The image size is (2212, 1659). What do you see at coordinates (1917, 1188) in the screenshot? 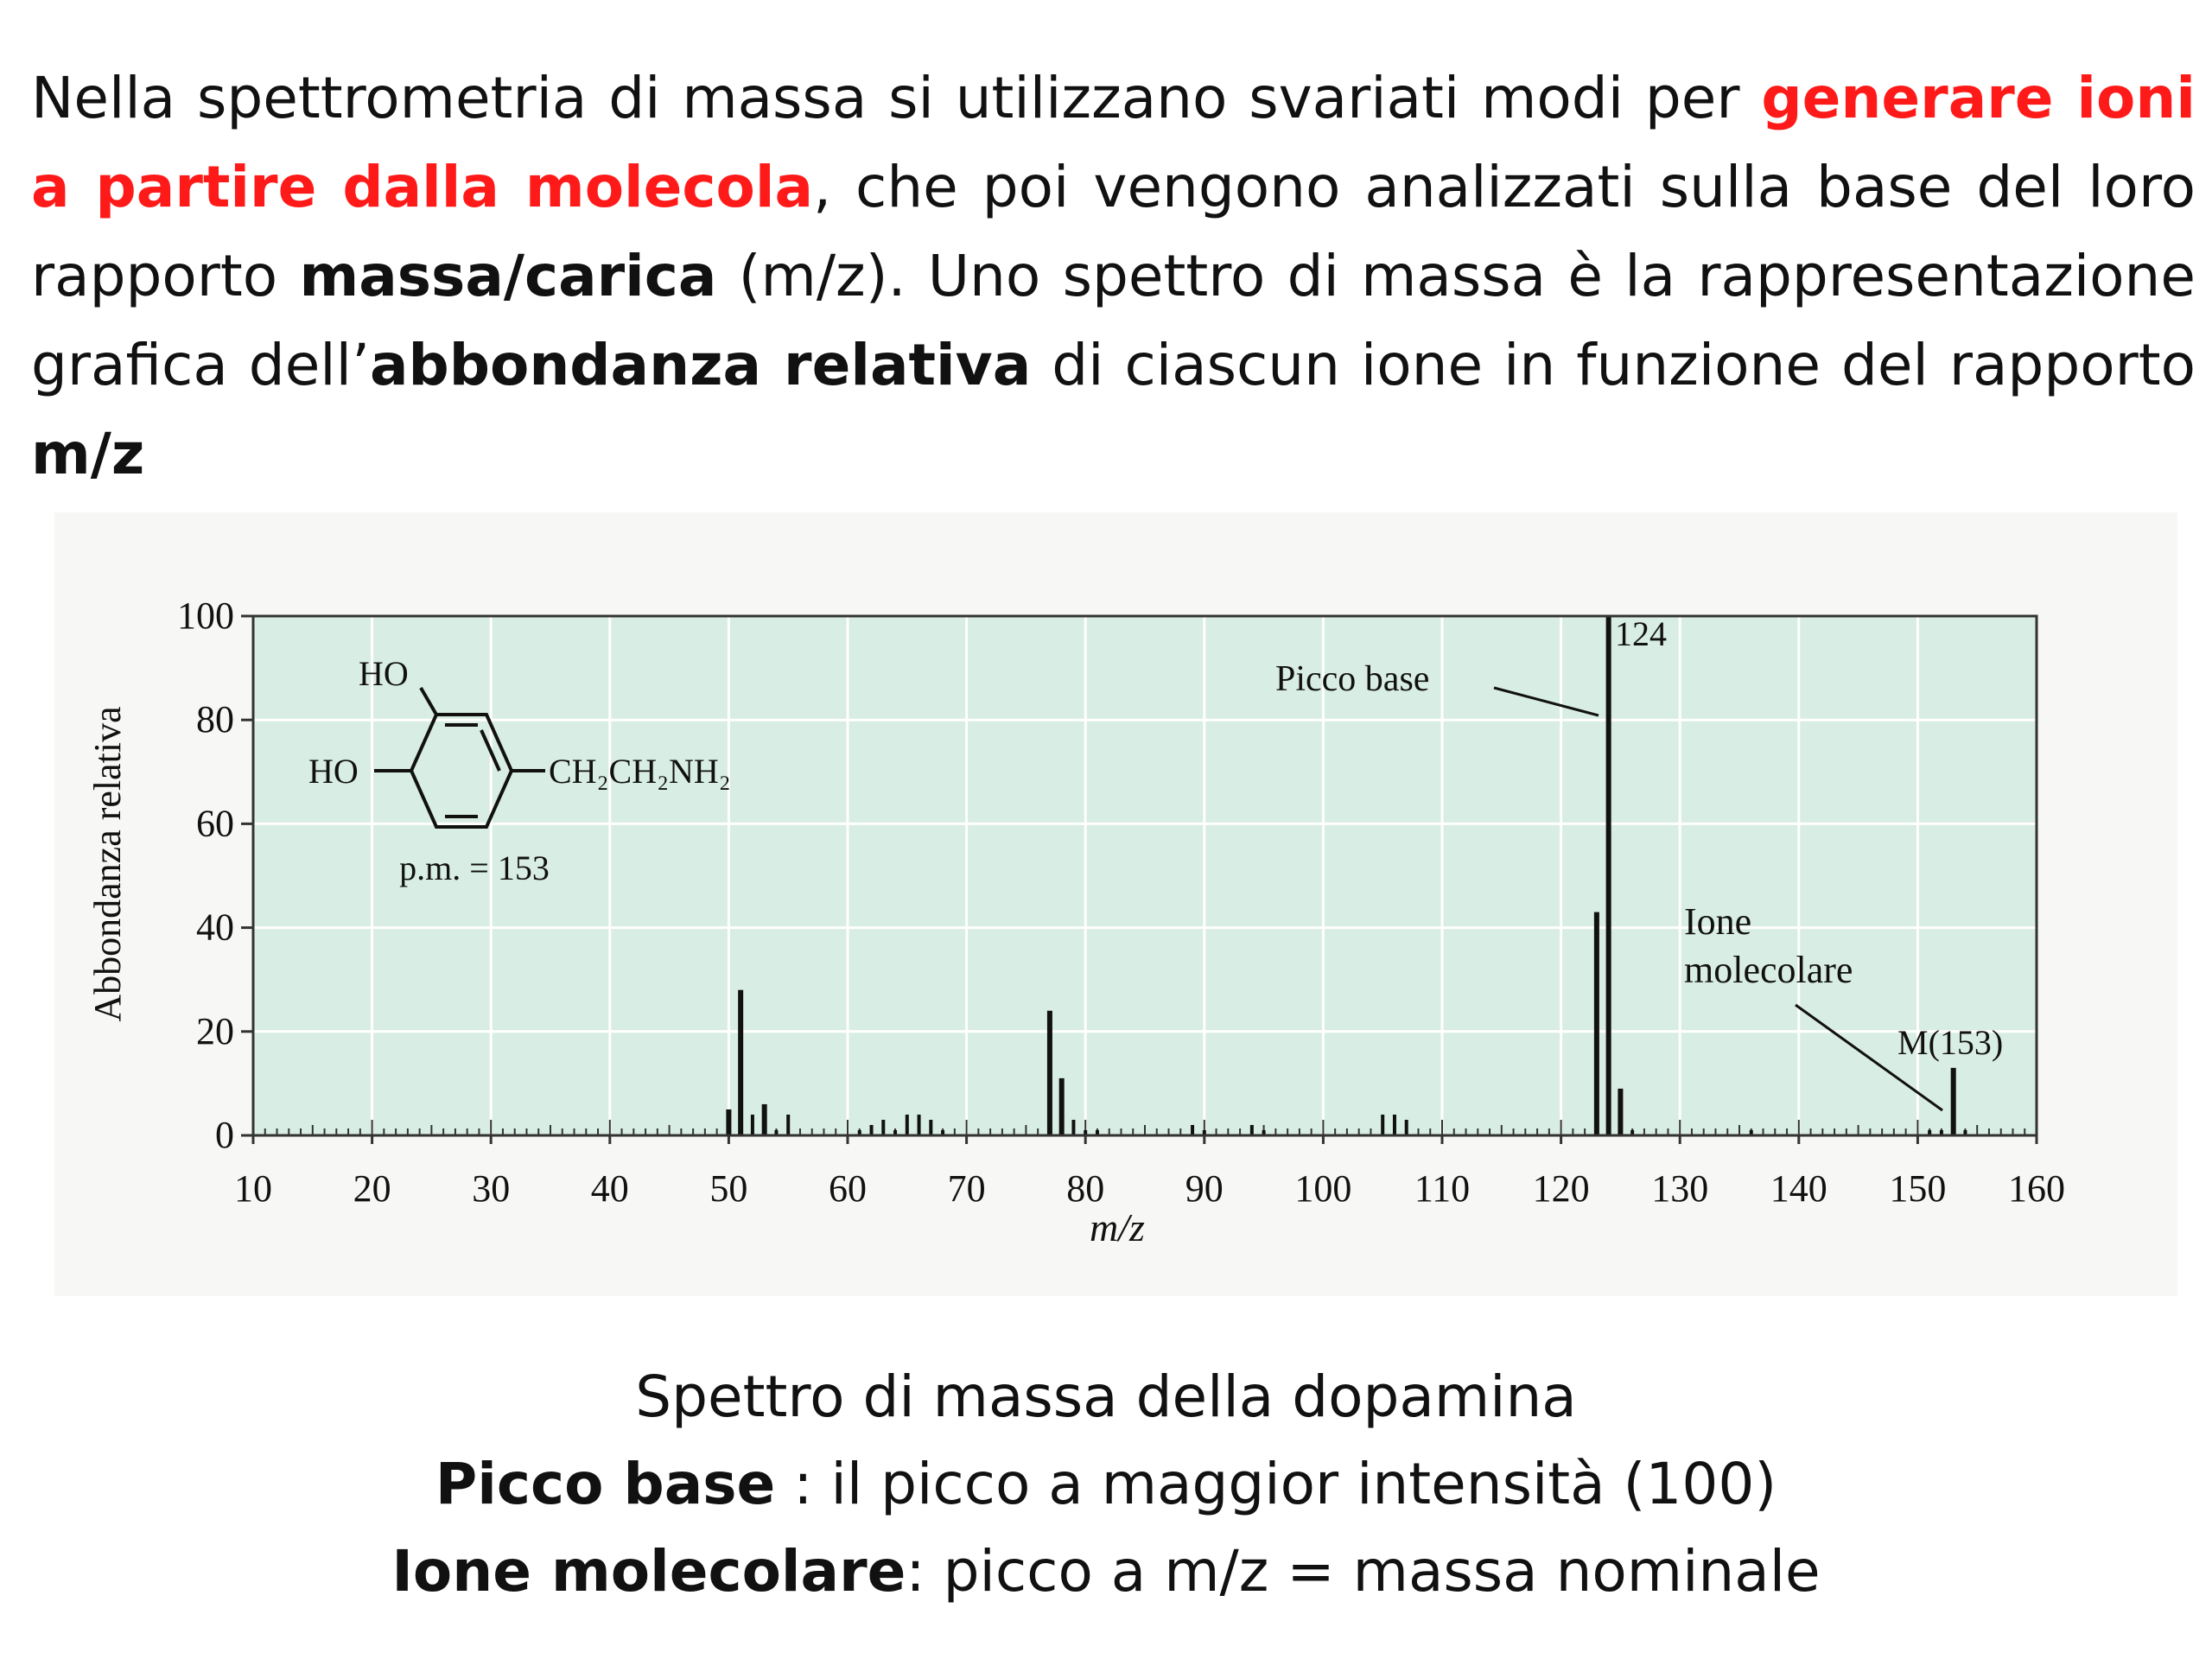
I see `x-tick-label: 150` at bounding box center [1917, 1188].